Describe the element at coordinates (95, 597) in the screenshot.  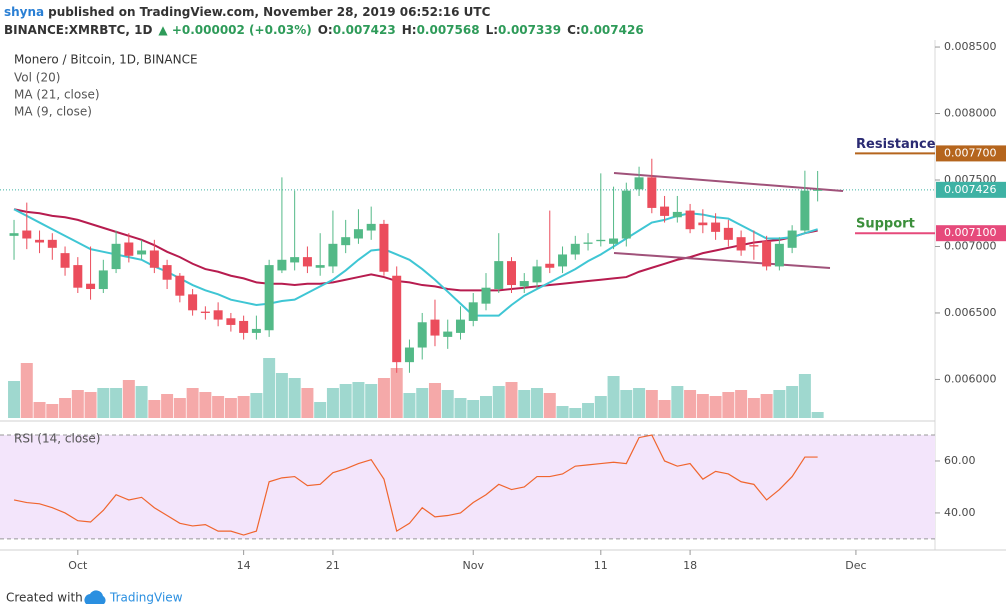
I see `logo` at that location.